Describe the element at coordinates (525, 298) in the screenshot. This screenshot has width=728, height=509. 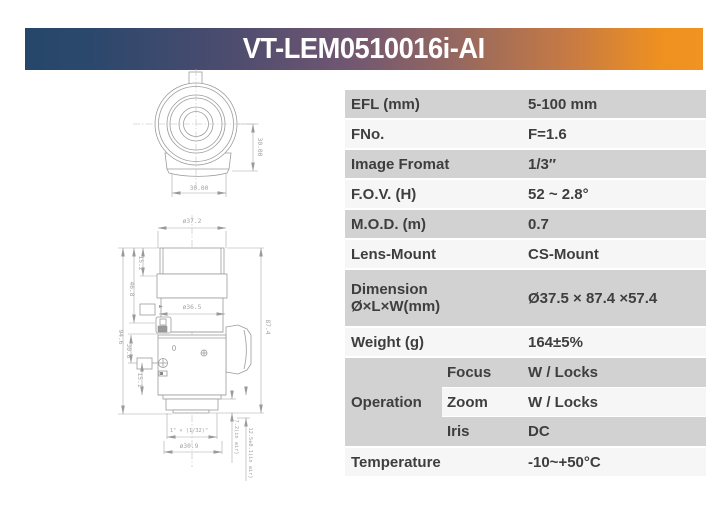
I see `table-row: Dimension Ø×L×W(mm) Ø37.5 × 87.4 ×57.4` at that location.